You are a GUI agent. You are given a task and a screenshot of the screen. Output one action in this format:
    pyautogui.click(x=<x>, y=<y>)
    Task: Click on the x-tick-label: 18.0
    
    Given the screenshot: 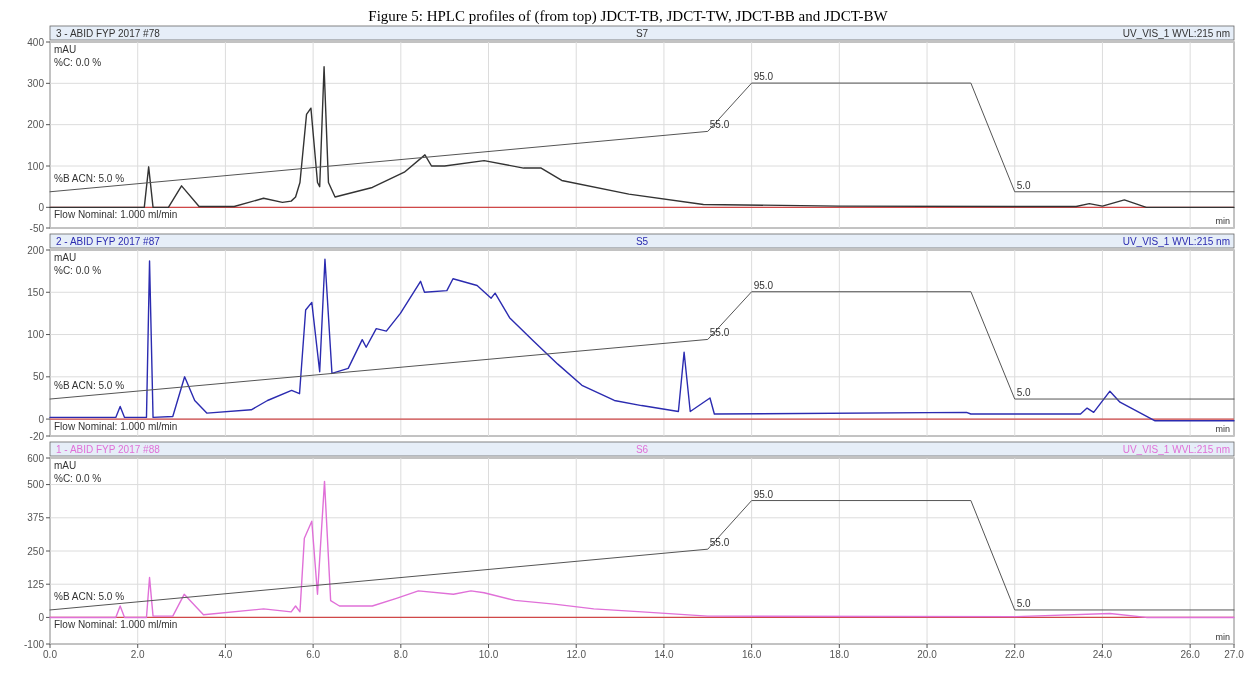 What is the action you would take?
    pyautogui.click(x=839, y=654)
    